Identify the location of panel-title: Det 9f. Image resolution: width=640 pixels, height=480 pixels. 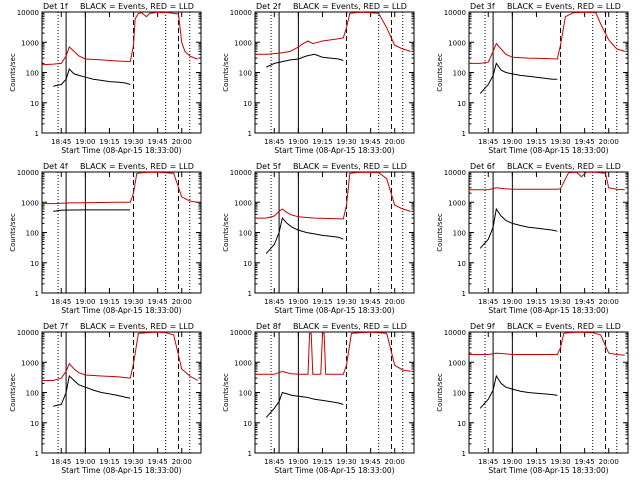
(482, 326).